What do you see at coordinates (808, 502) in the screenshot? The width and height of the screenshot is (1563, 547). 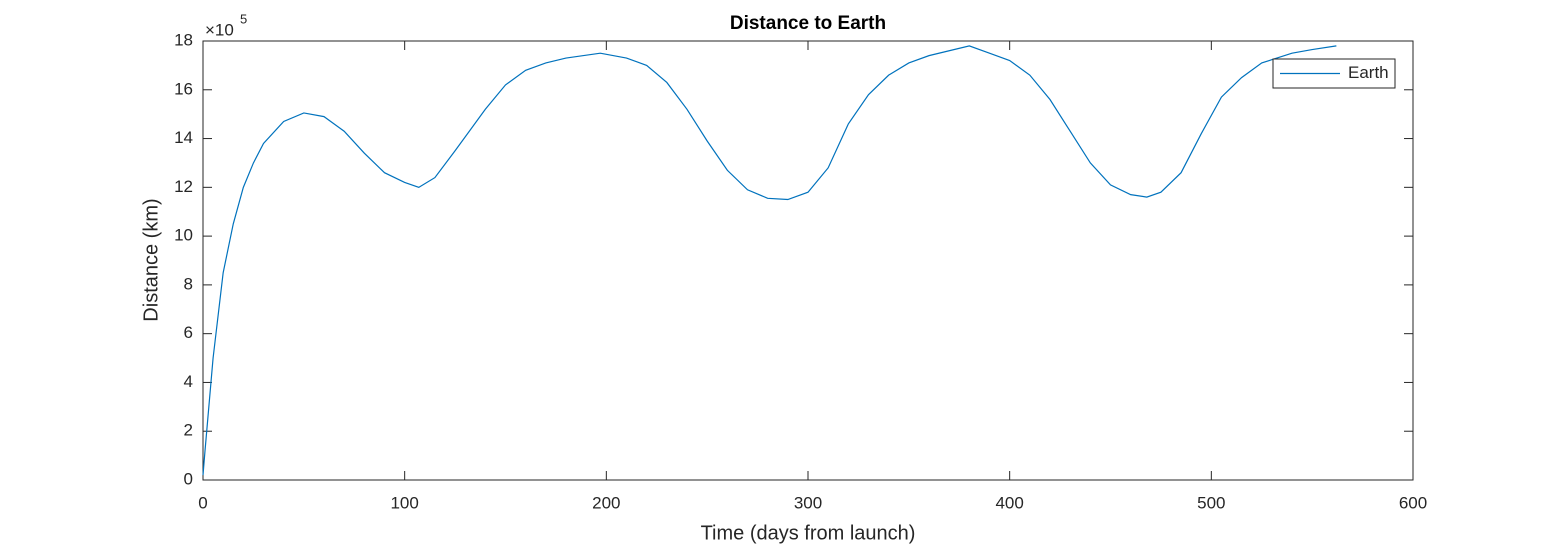 I see `x-tick-label: 300` at bounding box center [808, 502].